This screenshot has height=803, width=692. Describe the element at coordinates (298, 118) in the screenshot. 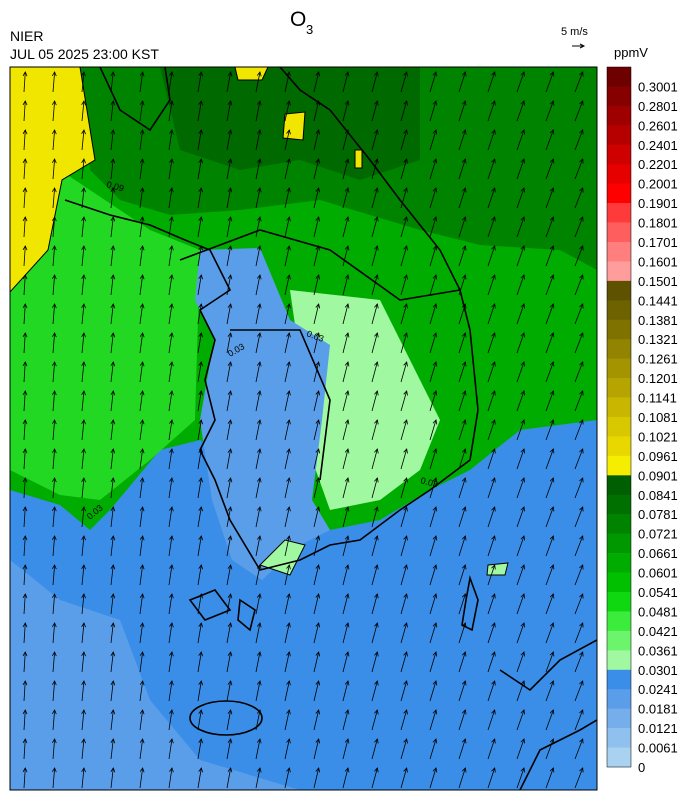

I see `field-high-patch` at that location.